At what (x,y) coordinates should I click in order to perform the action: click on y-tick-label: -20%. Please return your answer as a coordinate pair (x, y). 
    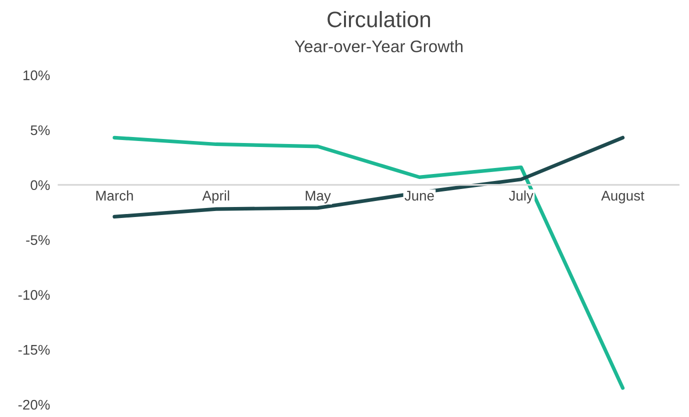
    Looking at the image, I should click on (34, 405).